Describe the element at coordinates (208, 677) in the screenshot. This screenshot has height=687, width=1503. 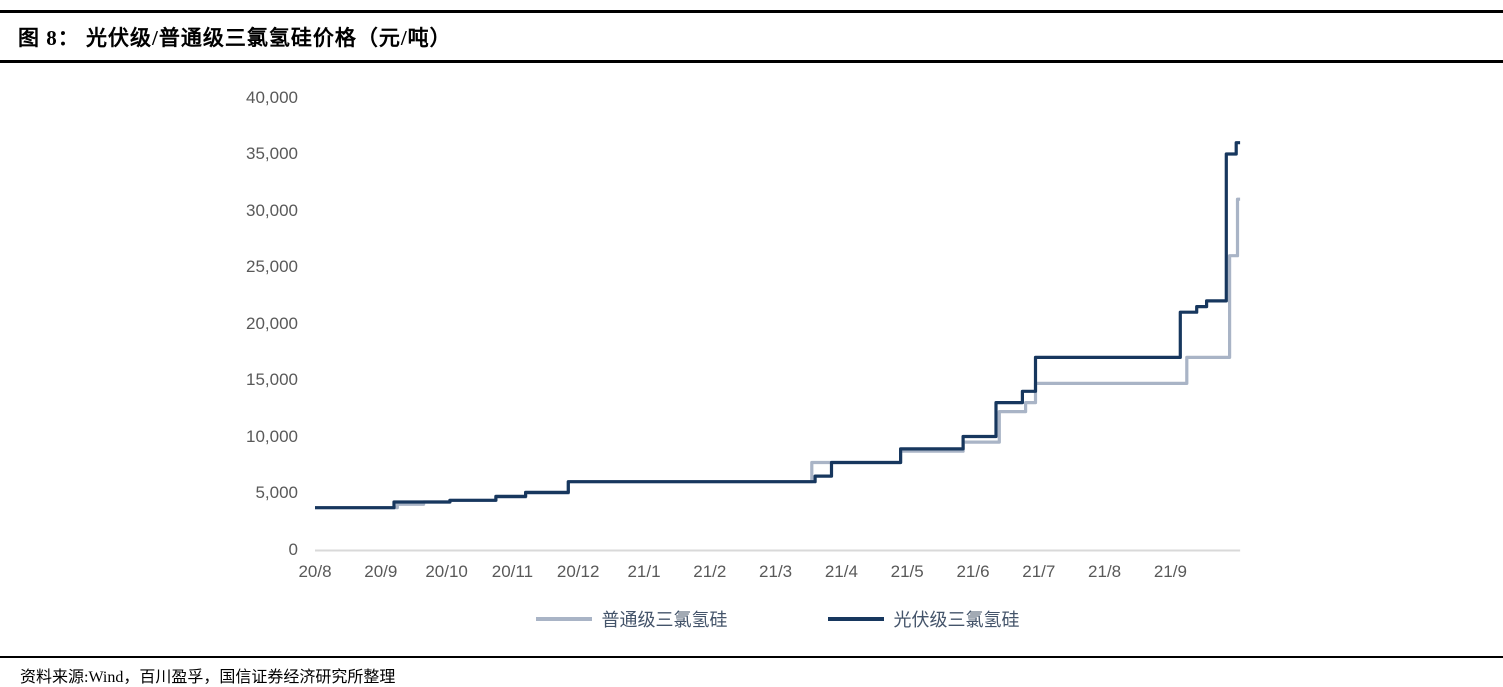
I see `source-note: 资料来源:Wind，百川盈孚，国信证券经济研究所整理` at that location.